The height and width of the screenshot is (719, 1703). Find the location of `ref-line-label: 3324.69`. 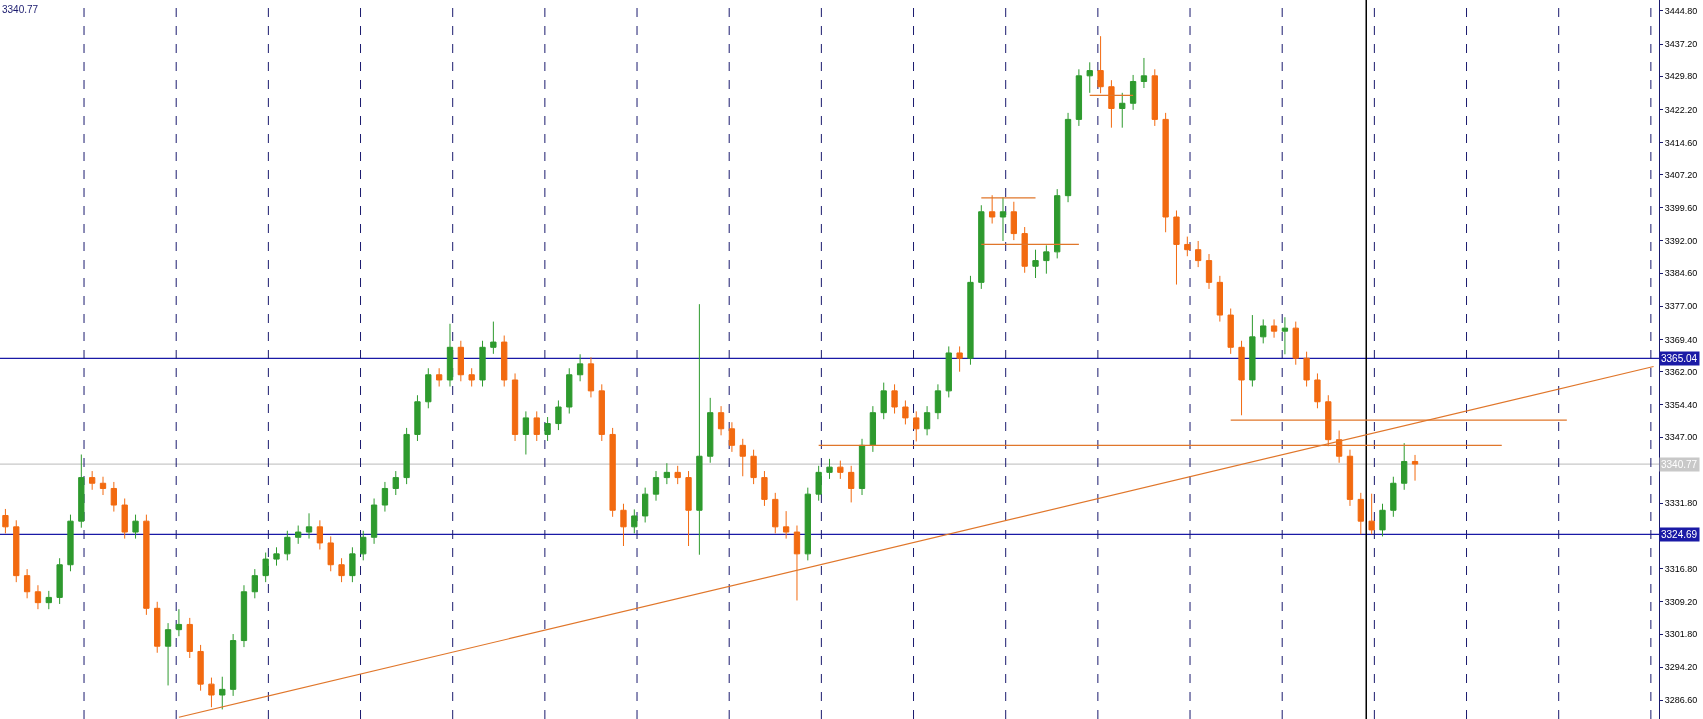

ref-line-label: 3324.69 is located at coordinates (1679, 534).